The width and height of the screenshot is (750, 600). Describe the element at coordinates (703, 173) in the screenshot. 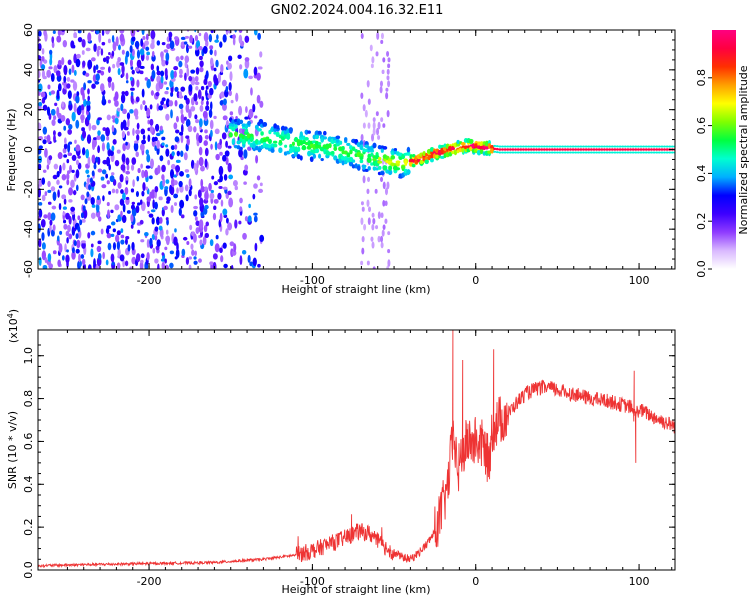

I see `colorbar-ticks: 0.0 0.2 0.4 0.6 0.8` at that location.